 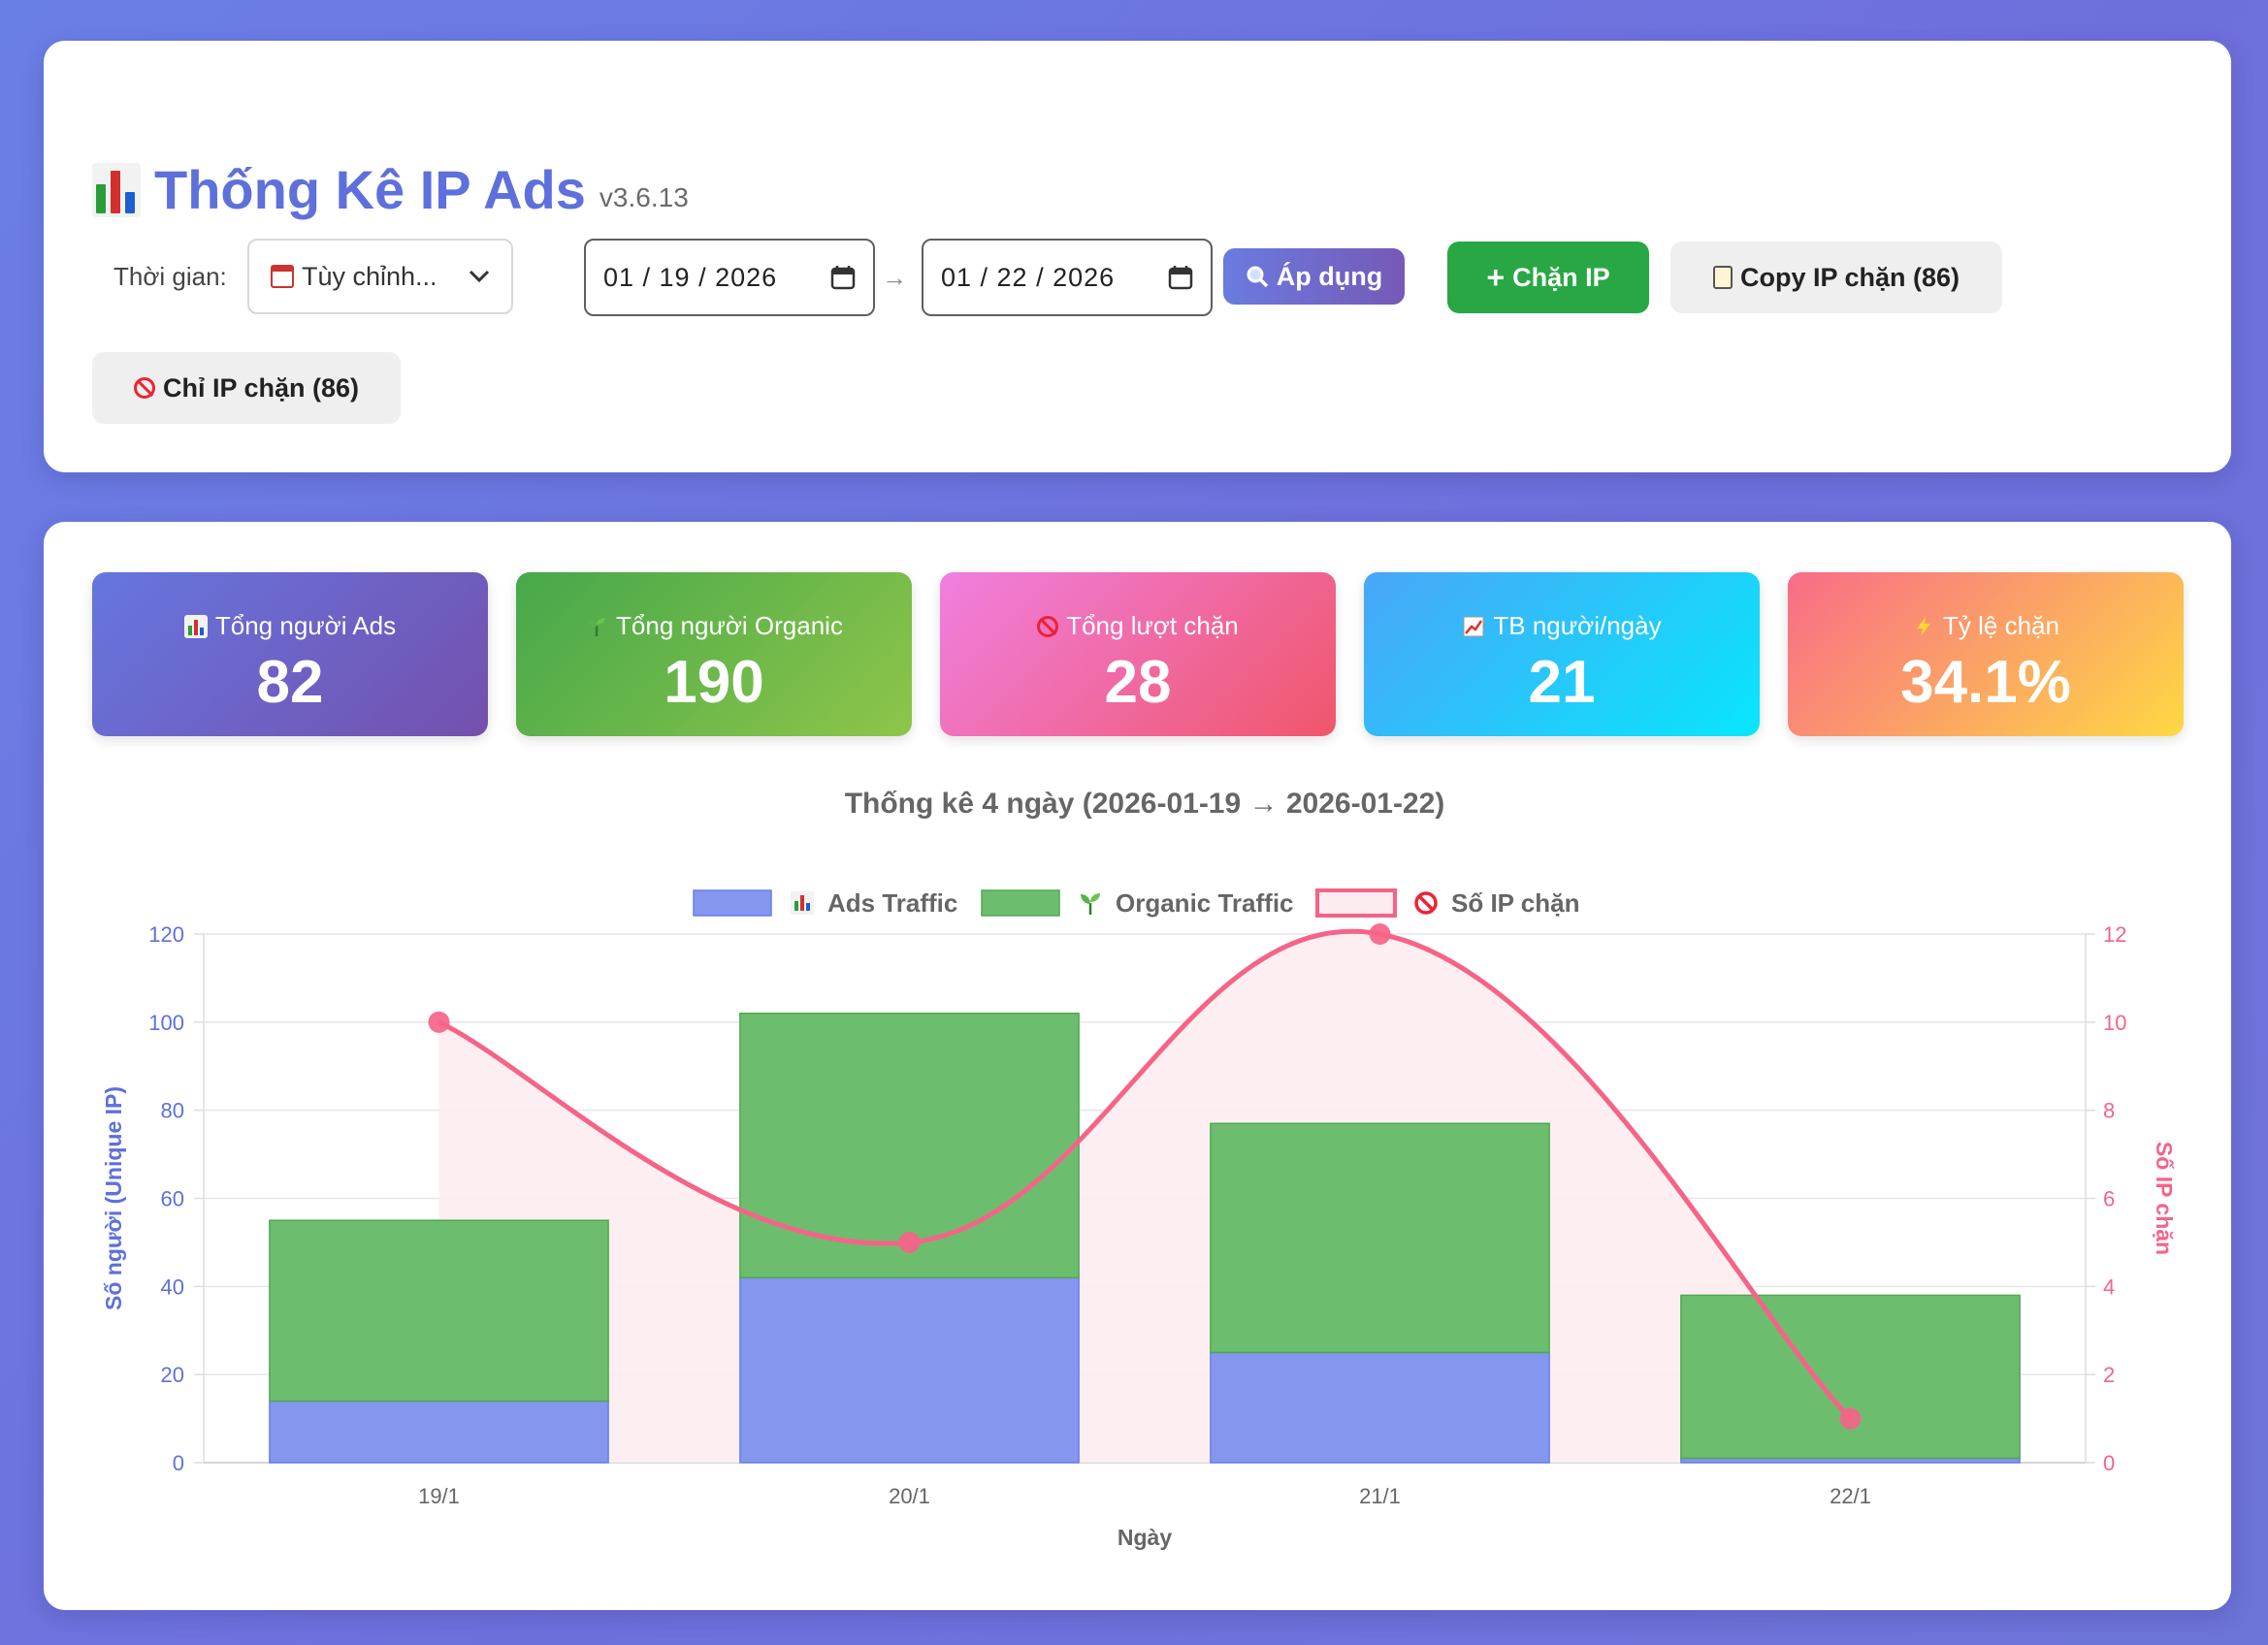 I want to click on stat-card-blocked: Tổng lượt chặn 28, so click(x=1138, y=654).